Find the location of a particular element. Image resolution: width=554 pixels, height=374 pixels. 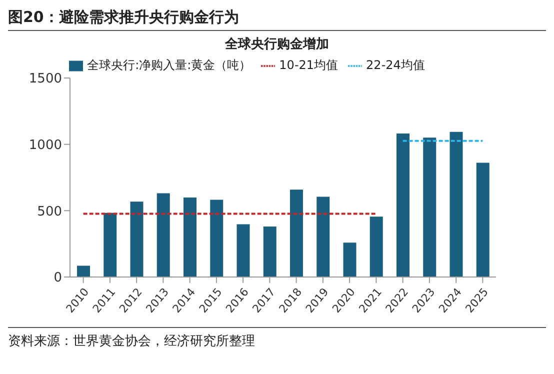

legend-label: 22-24均值 is located at coordinates (395, 65).